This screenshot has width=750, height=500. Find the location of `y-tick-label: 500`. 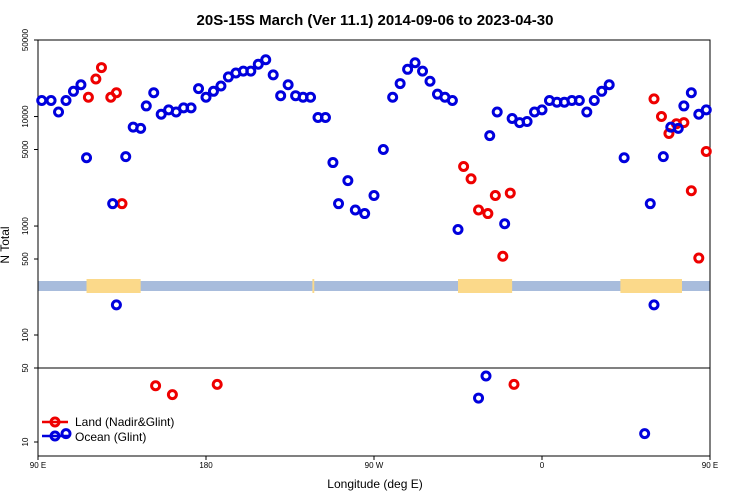

y-tick-label: 500 is located at coordinates (25, 259).